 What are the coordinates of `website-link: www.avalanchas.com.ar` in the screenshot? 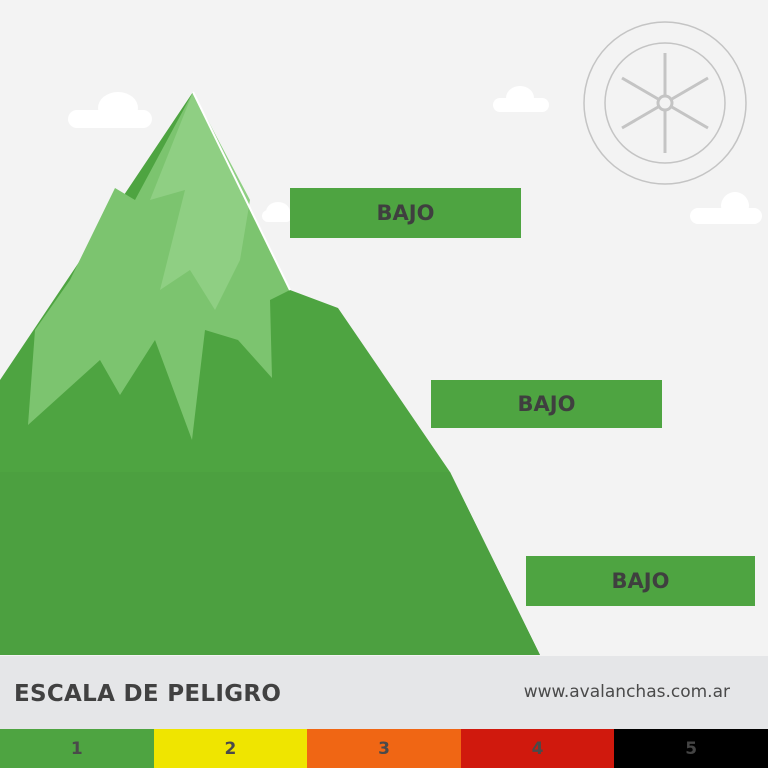 It's located at (626, 692).